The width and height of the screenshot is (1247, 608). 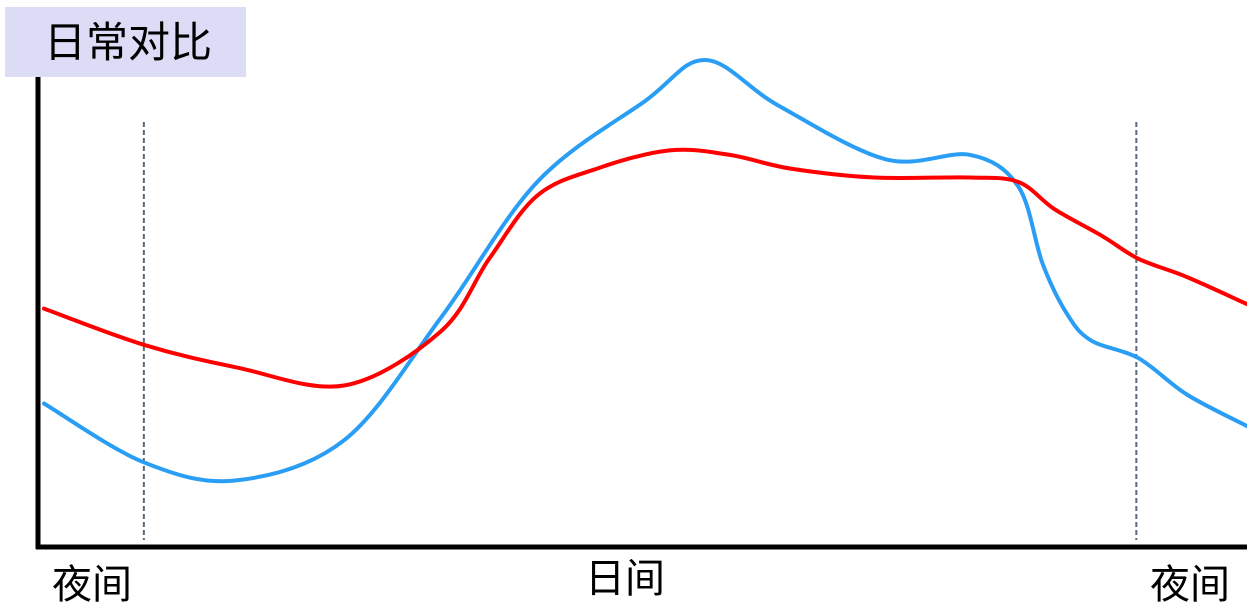 What do you see at coordinates (1190, 585) in the screenshot?
I see `x-tick-label-night-right: 夜间` at bounding box center [1190, 585].